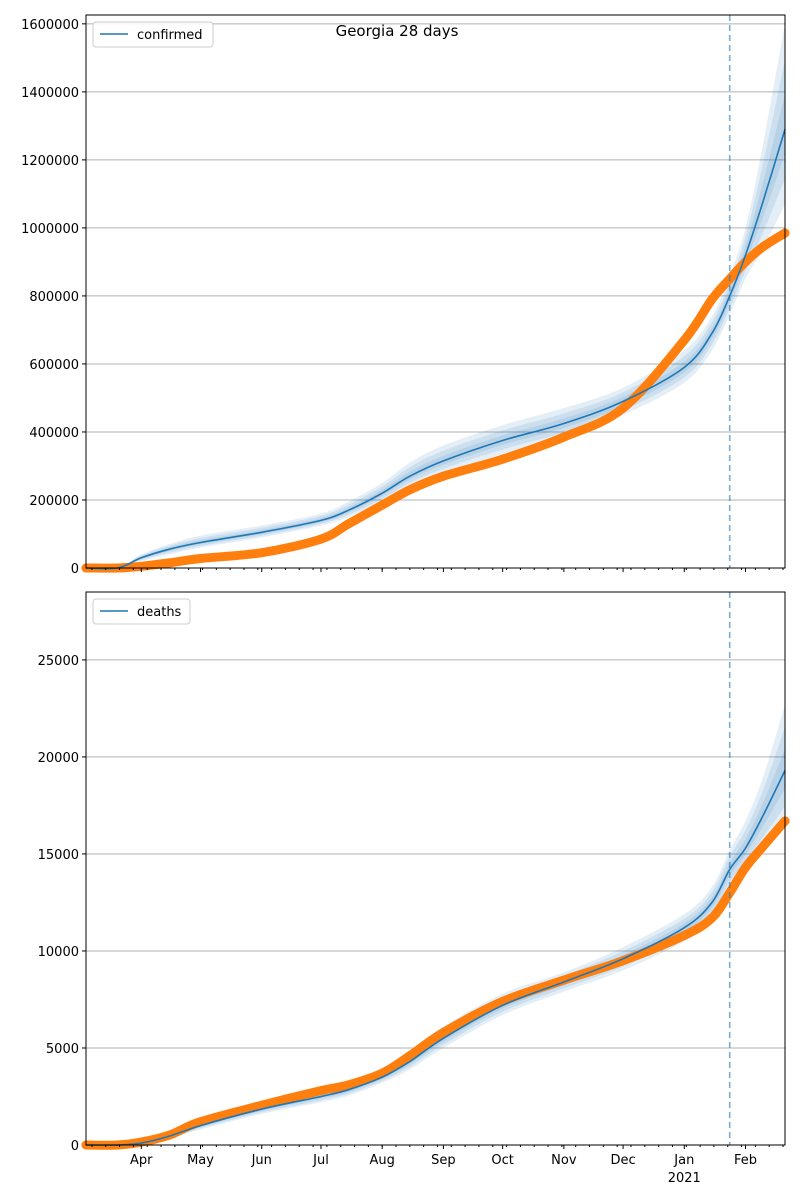 This screenshot has height=1204, width=800. Describe the element at coordinates (683, 1160) in the screenshot. I see `x-tick-label: Jan` at that location.